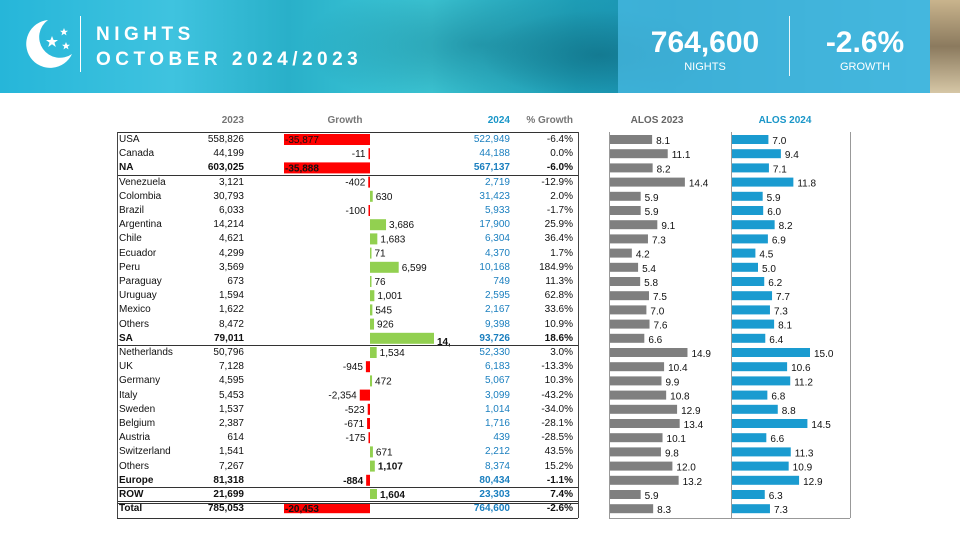 The image size is (960, 540). What do you see at coordinates (135, 310) in the screenshot?
I see `row-label: Mexico` at bounding box center [135, 310].